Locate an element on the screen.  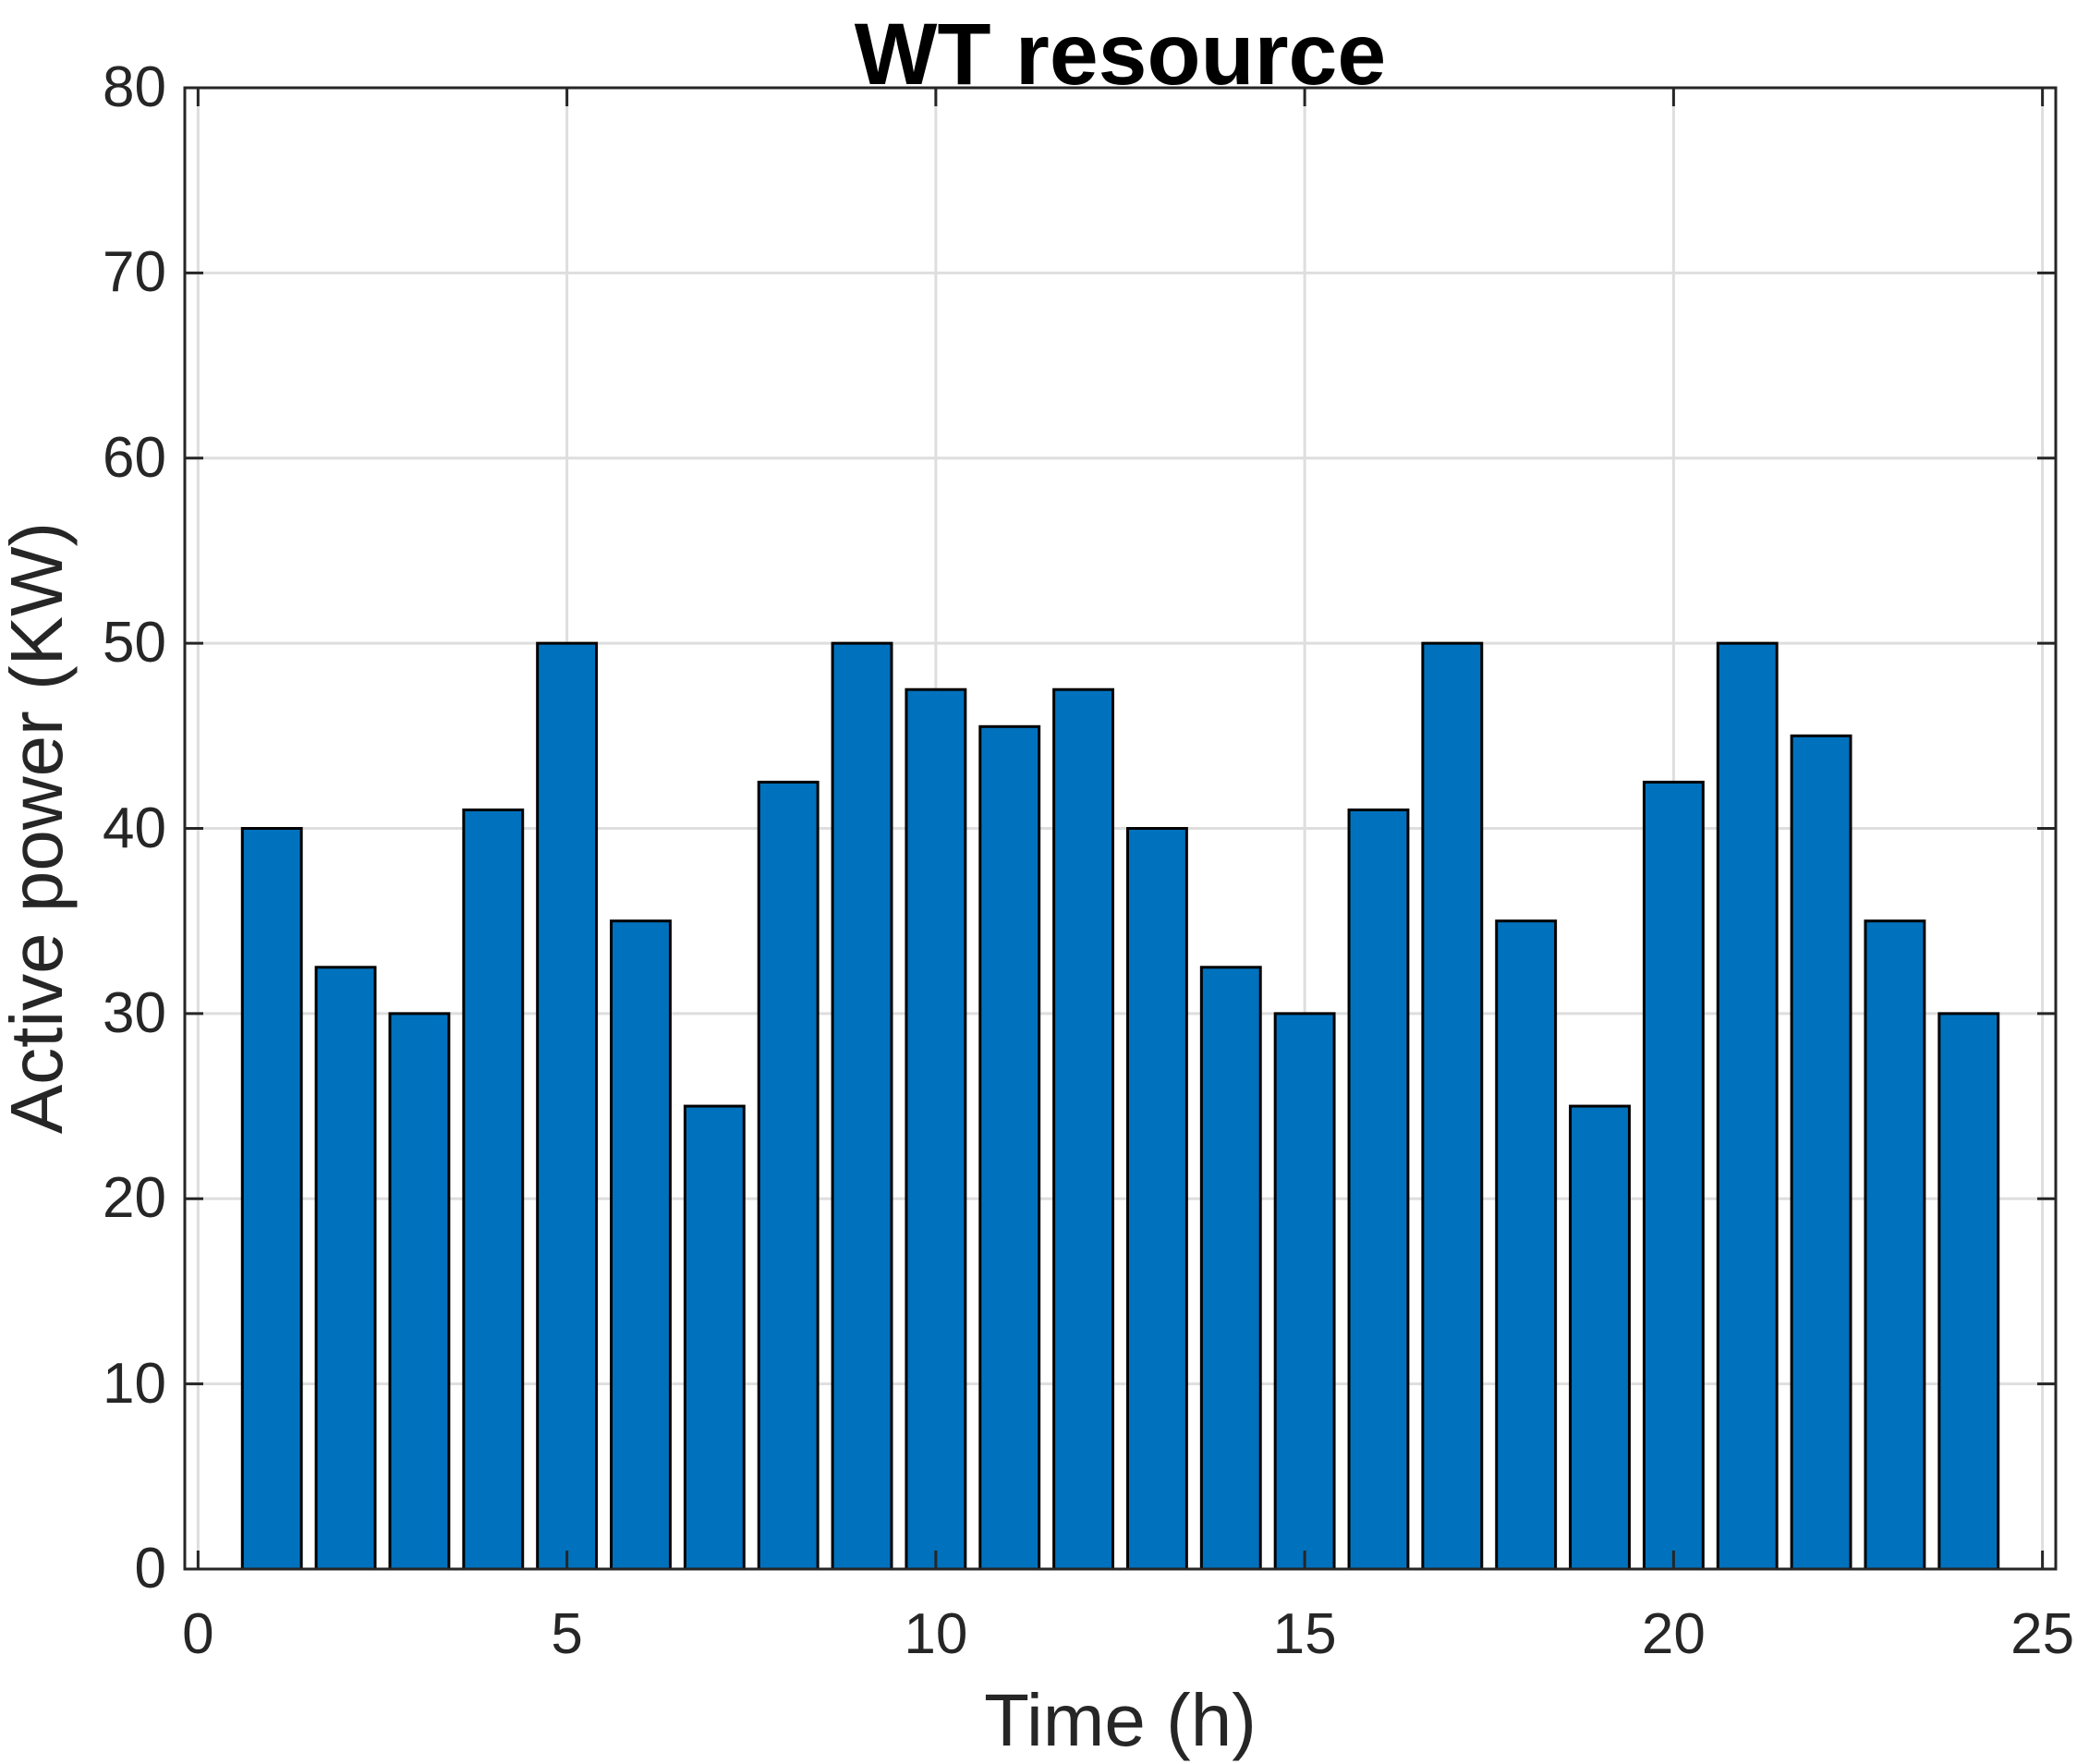
y-tick-label: 60 is located at coordinates (134, 457).